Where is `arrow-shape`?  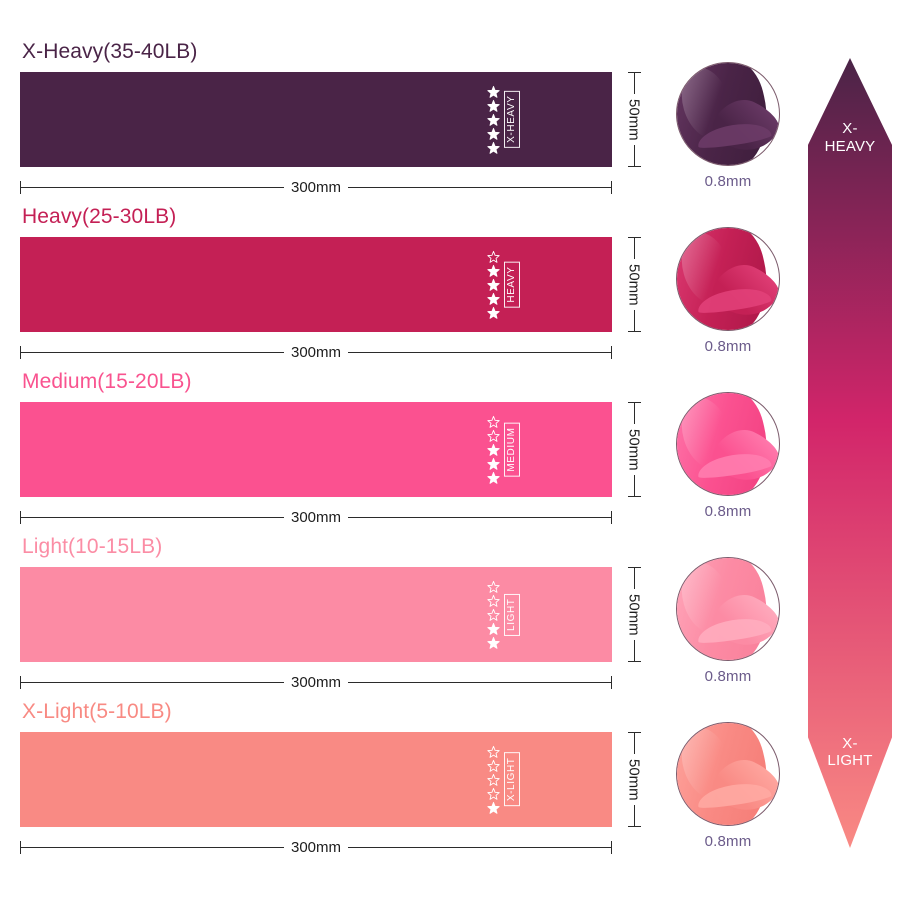
arrow-shape is located at coordinates (850, 453).